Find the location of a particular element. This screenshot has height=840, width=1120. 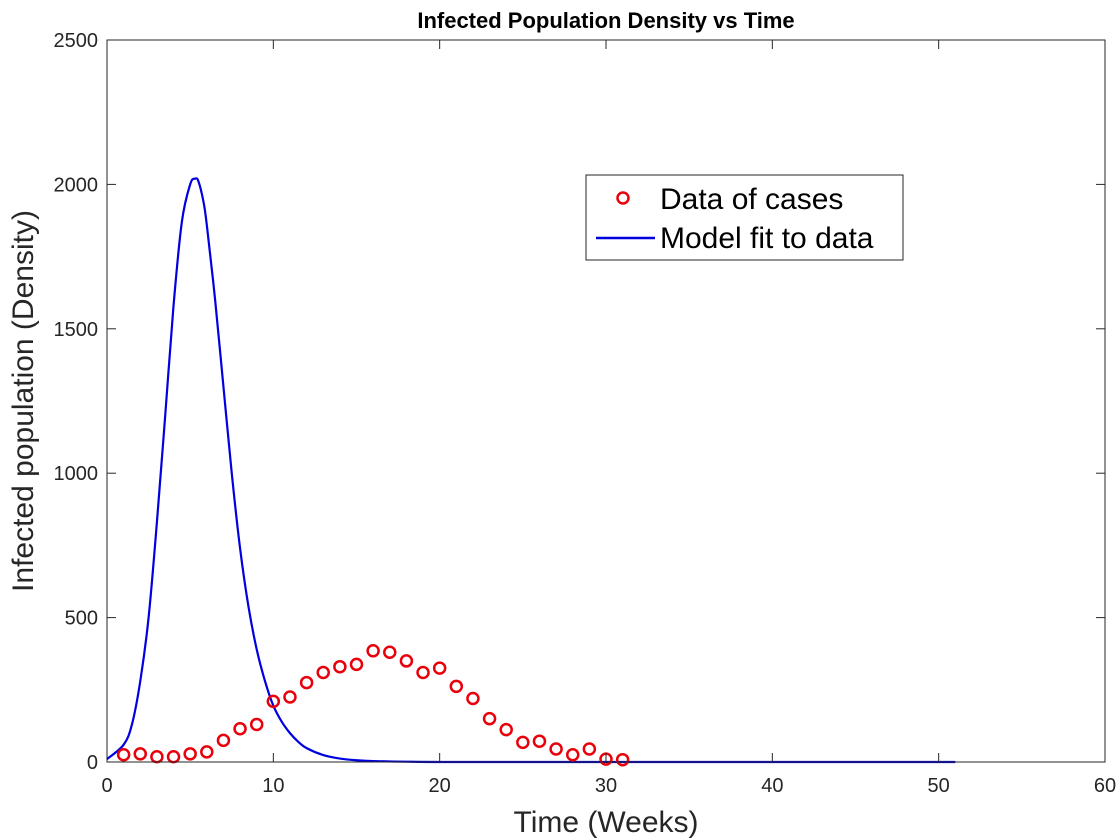

legend: Data of cases Model fit to data is located at coordinates (744, 217).